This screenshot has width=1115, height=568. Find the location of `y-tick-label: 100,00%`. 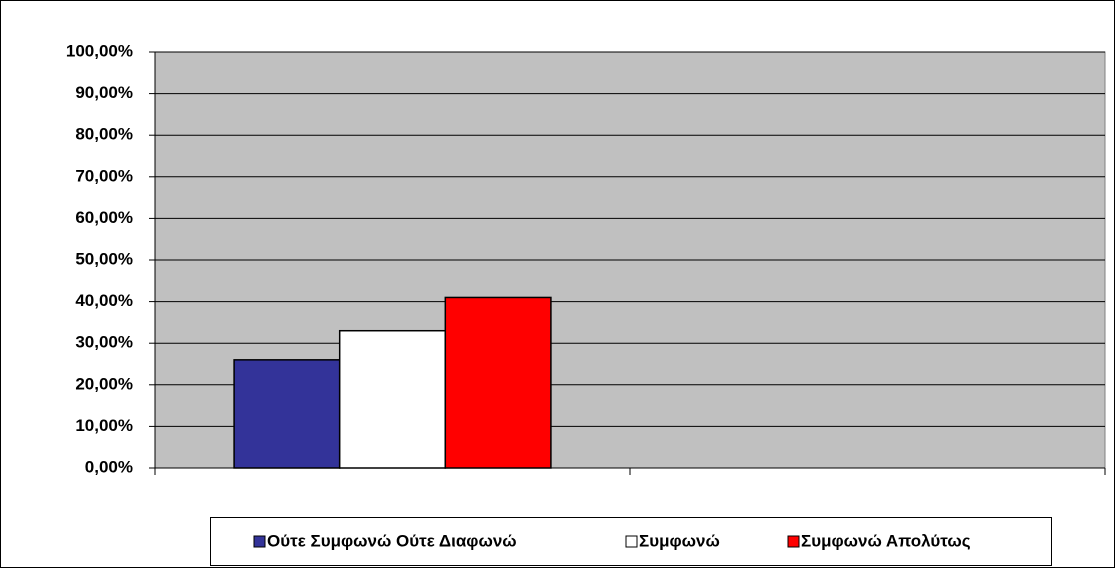

y-tick-label: 100,00% is located at coordinates (99, 50).